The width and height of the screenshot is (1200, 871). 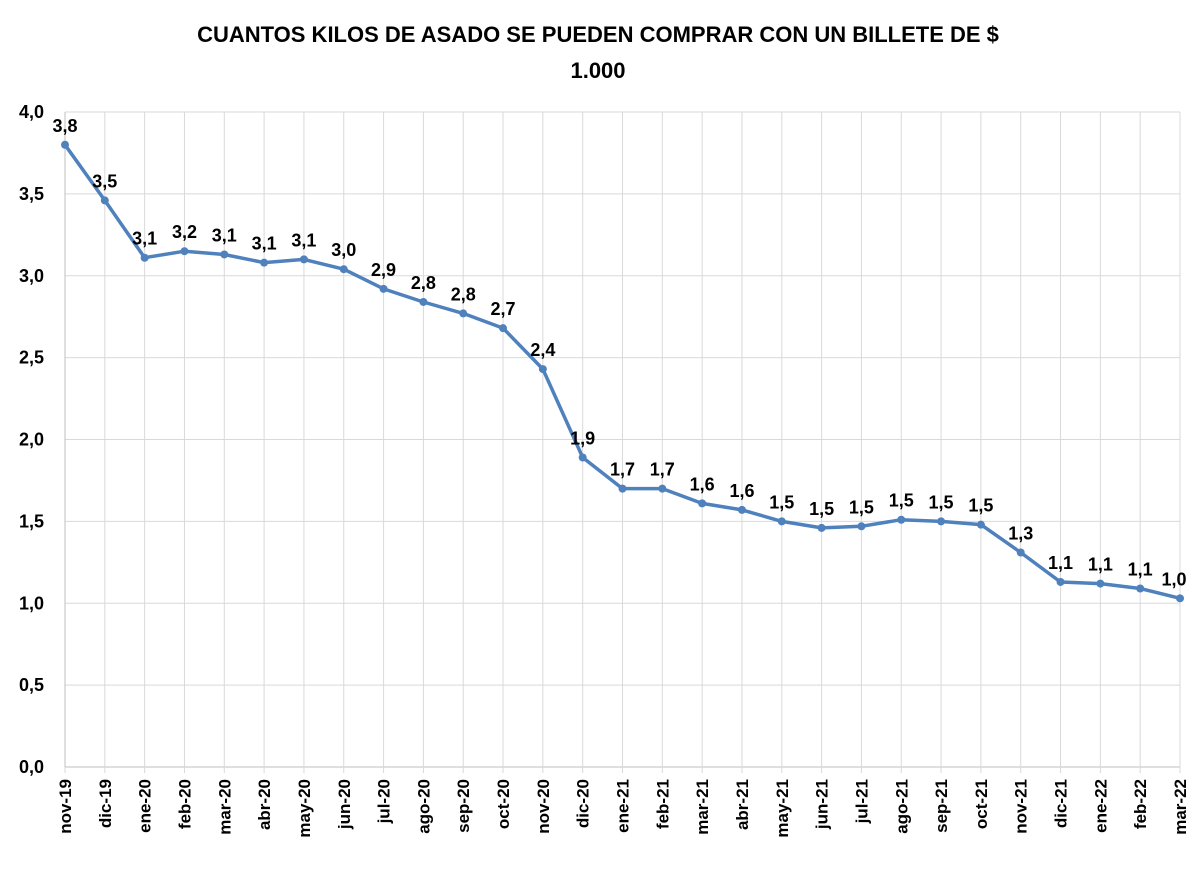 What do you see at coordinates (901, 806) in the screenshot?
I see `x-tick-label: ago-21` at bounding box center [901, 806].